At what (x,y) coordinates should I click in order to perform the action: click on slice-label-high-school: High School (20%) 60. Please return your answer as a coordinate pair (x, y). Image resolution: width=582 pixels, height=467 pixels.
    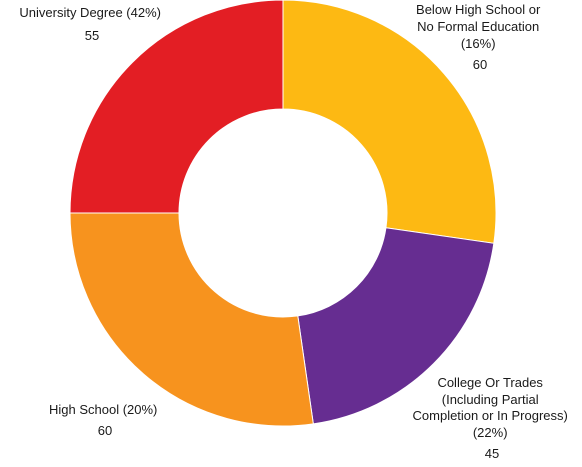
    Looking at the image, I should click on (105, 420).